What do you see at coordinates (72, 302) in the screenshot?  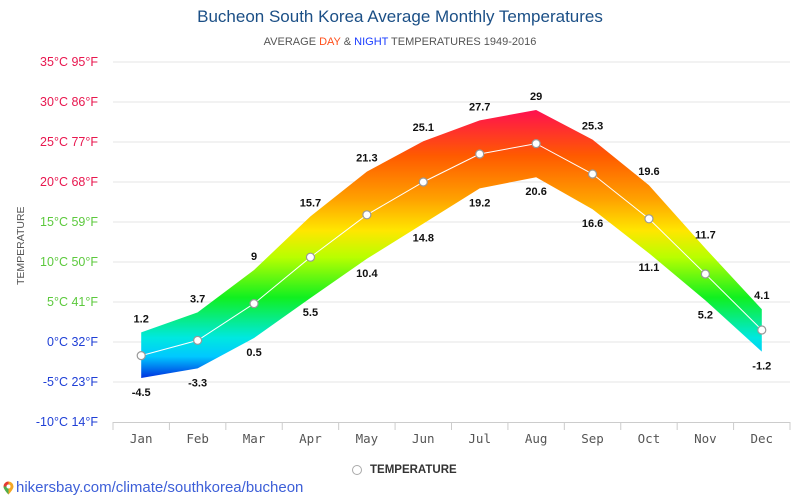 I see `y-tick-label: 5°C 41°F` at bounding box center [72, 302].